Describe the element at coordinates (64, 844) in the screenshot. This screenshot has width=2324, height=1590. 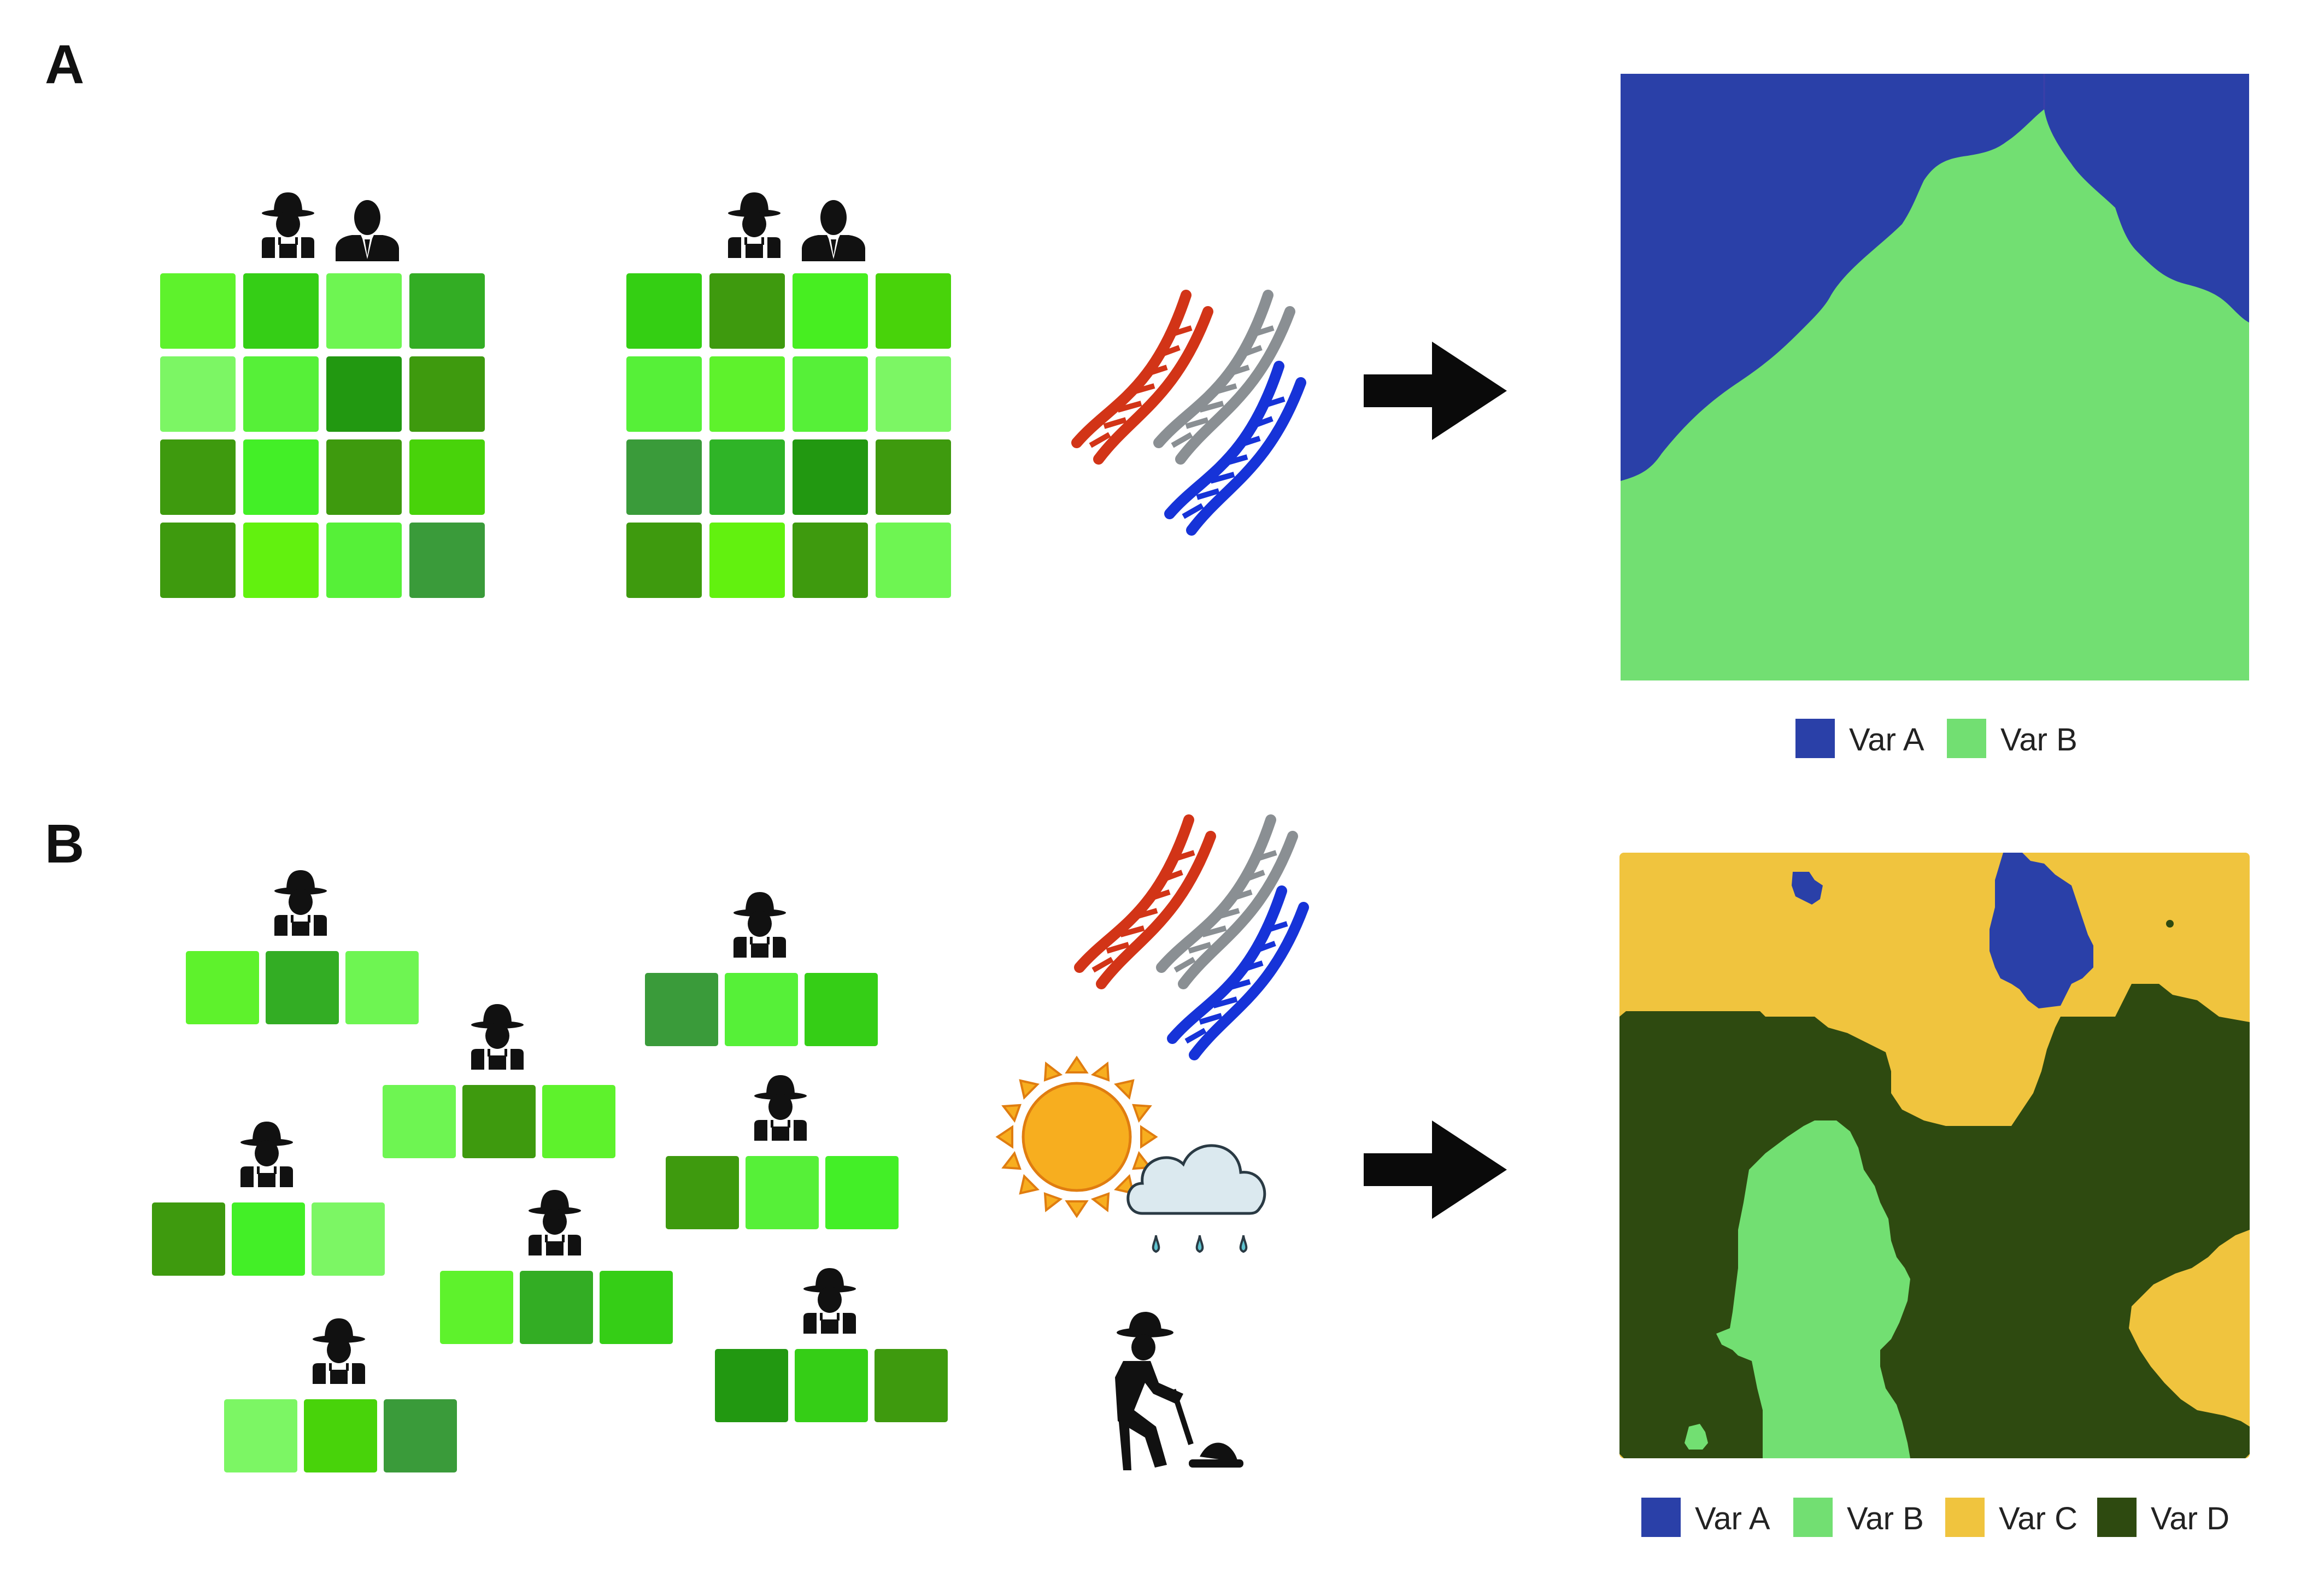
I see `panel-label-b: B` at that location.